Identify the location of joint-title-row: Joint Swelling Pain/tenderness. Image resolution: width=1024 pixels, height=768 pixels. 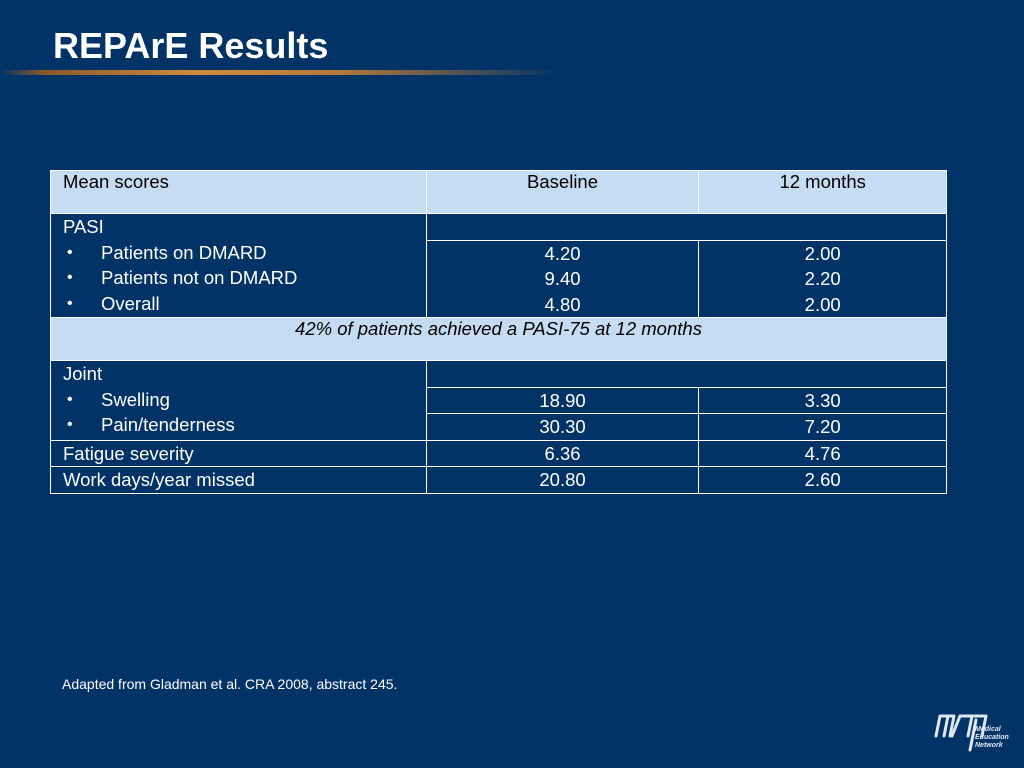
(499, 400).